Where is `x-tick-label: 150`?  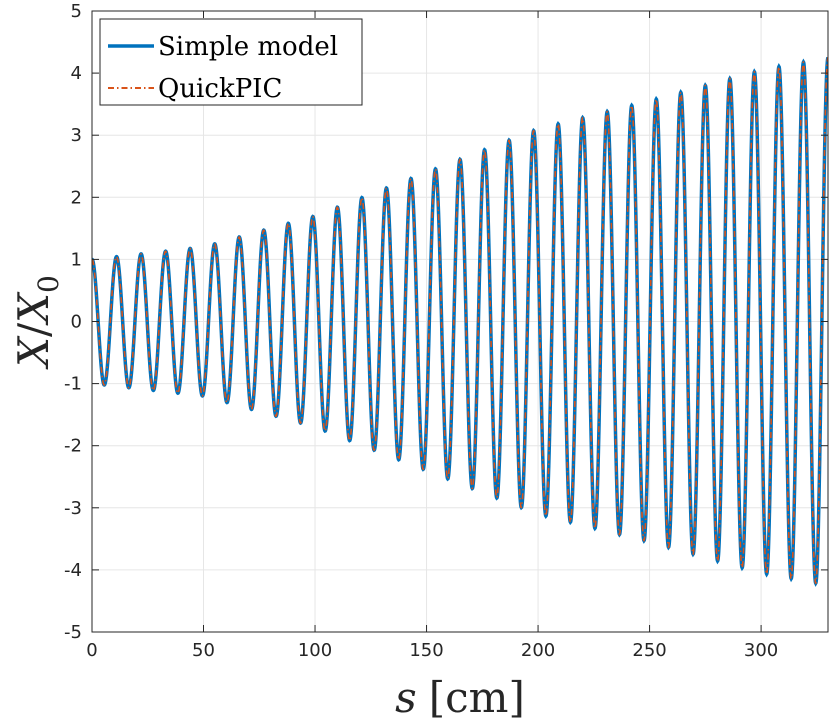 x-tick-label: 150 is located at coordinates (426, 650).